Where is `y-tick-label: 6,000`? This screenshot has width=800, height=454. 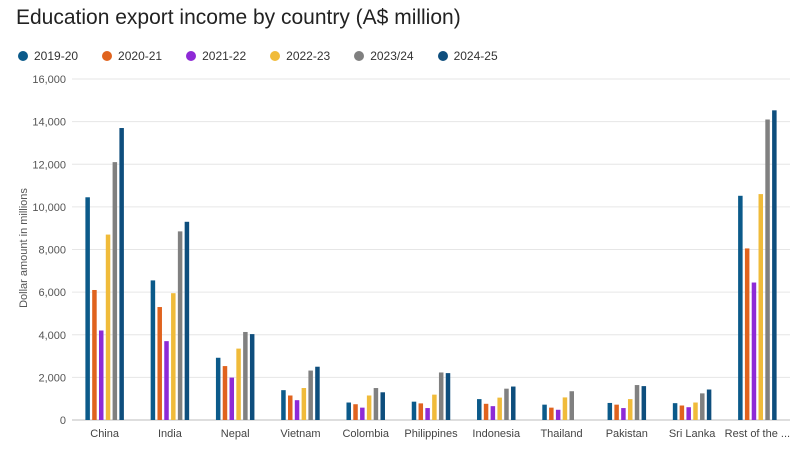 y-tick-label: 6,000 is located at coordinates (52, 293).